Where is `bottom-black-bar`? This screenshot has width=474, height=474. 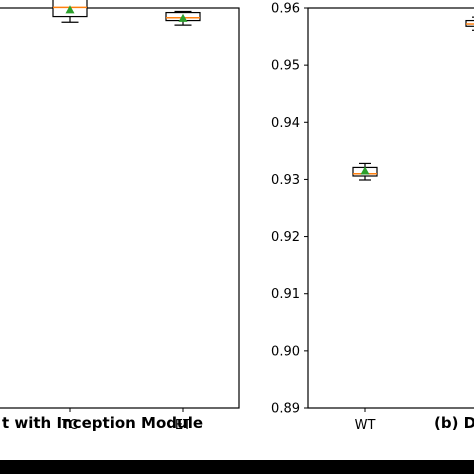 bottom-black-bar is located at coordinates (237, 467).